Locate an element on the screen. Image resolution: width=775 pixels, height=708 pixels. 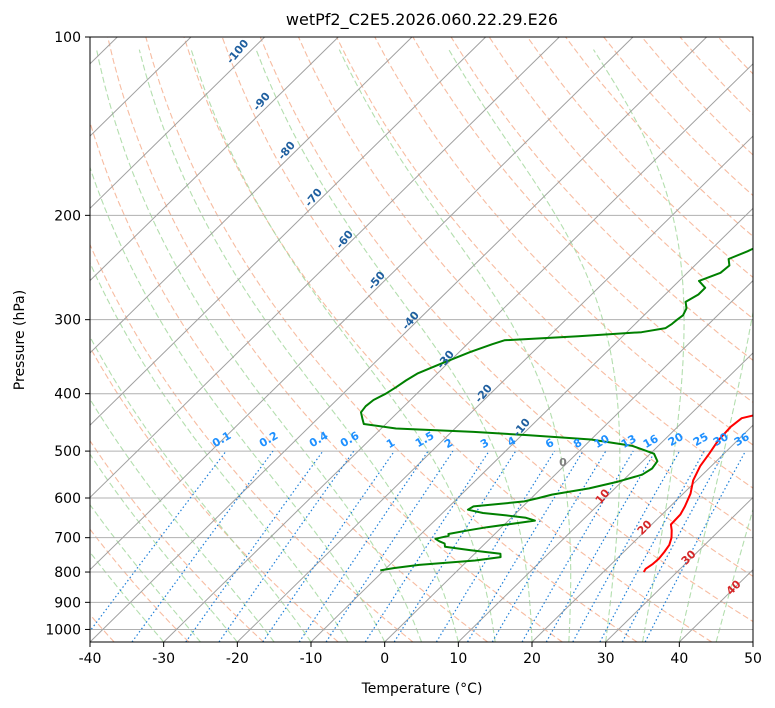
x-tick-label: 50 is located at coordinates (753, 659).